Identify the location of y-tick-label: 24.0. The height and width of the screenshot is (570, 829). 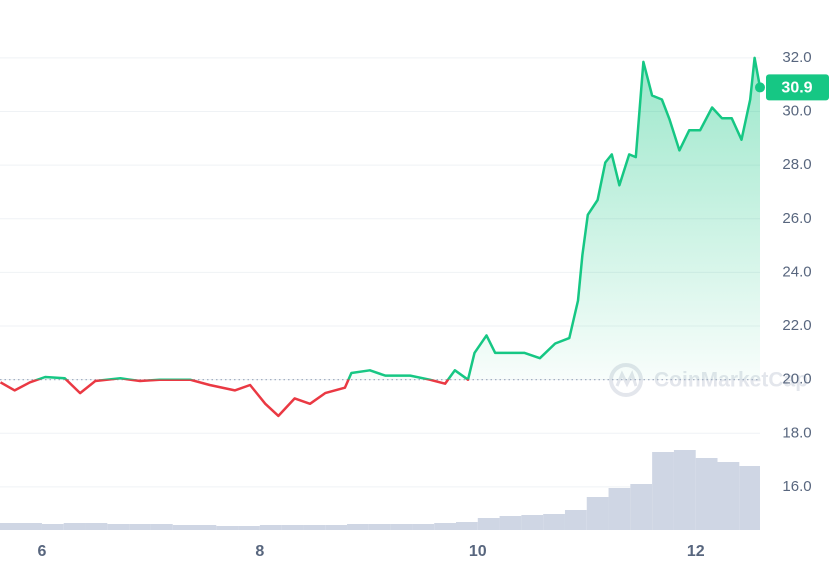
(796, 271).